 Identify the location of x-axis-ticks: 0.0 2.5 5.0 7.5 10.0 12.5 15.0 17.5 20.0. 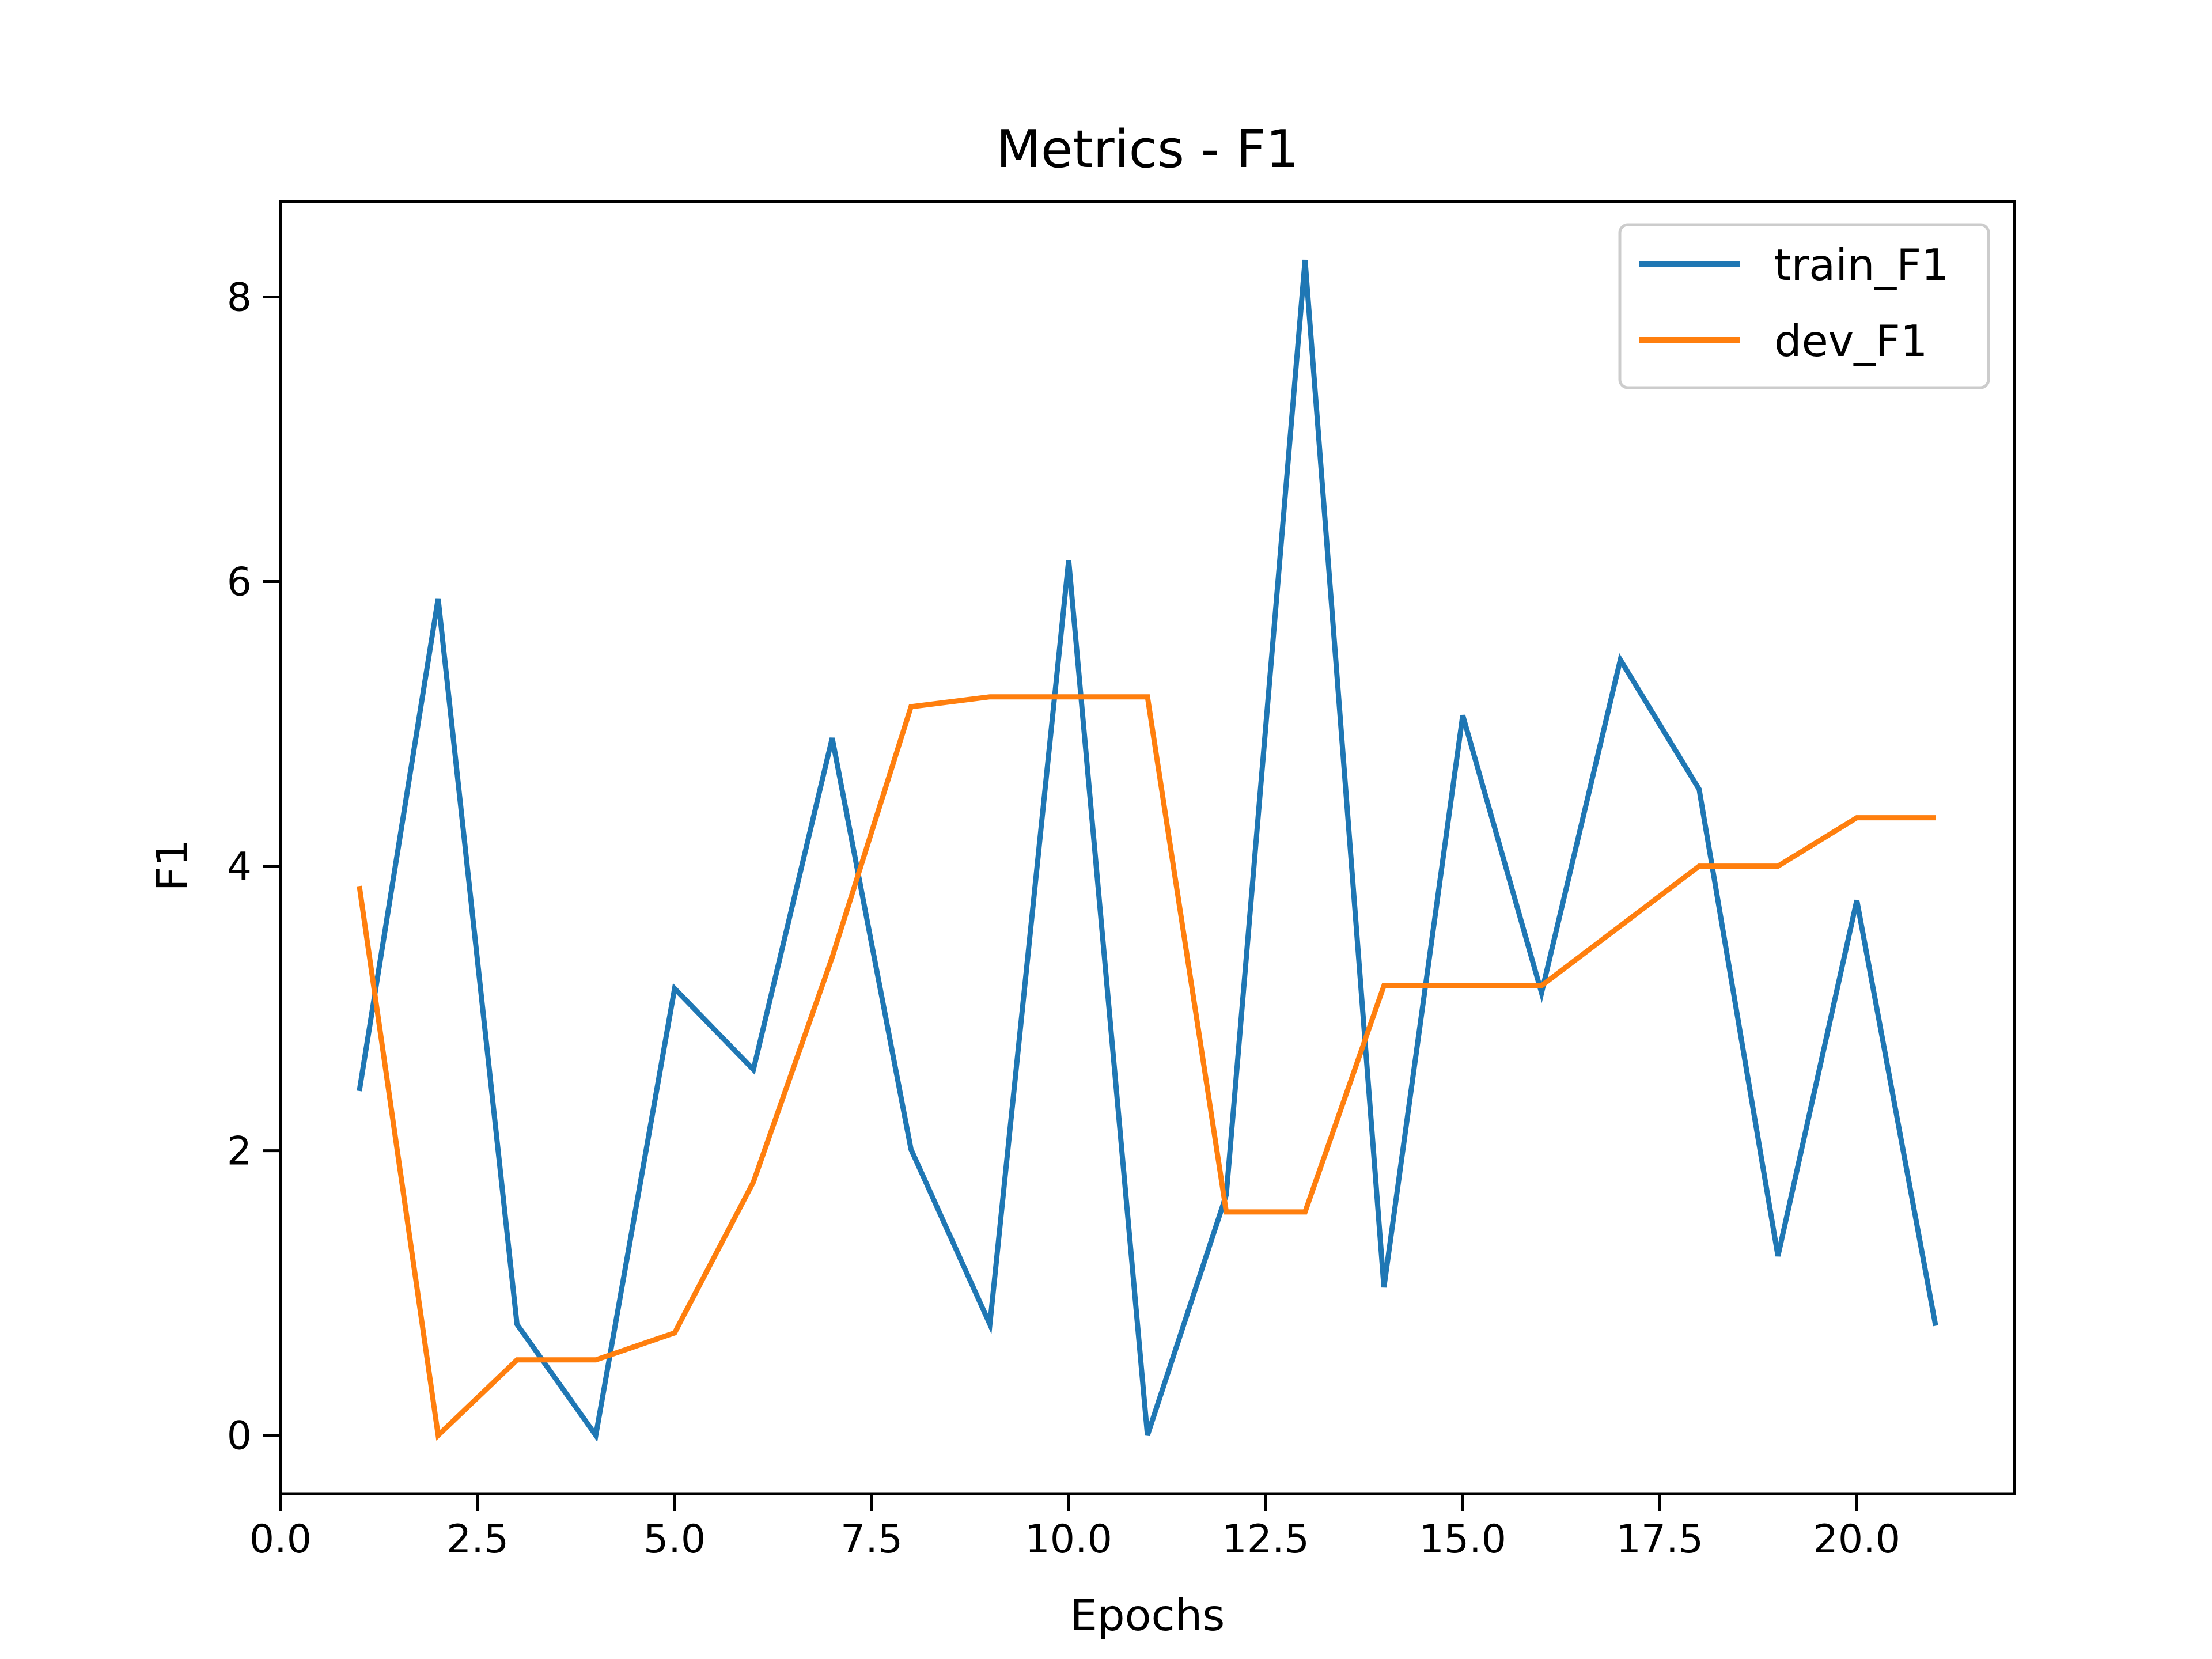
(1074, 1528).